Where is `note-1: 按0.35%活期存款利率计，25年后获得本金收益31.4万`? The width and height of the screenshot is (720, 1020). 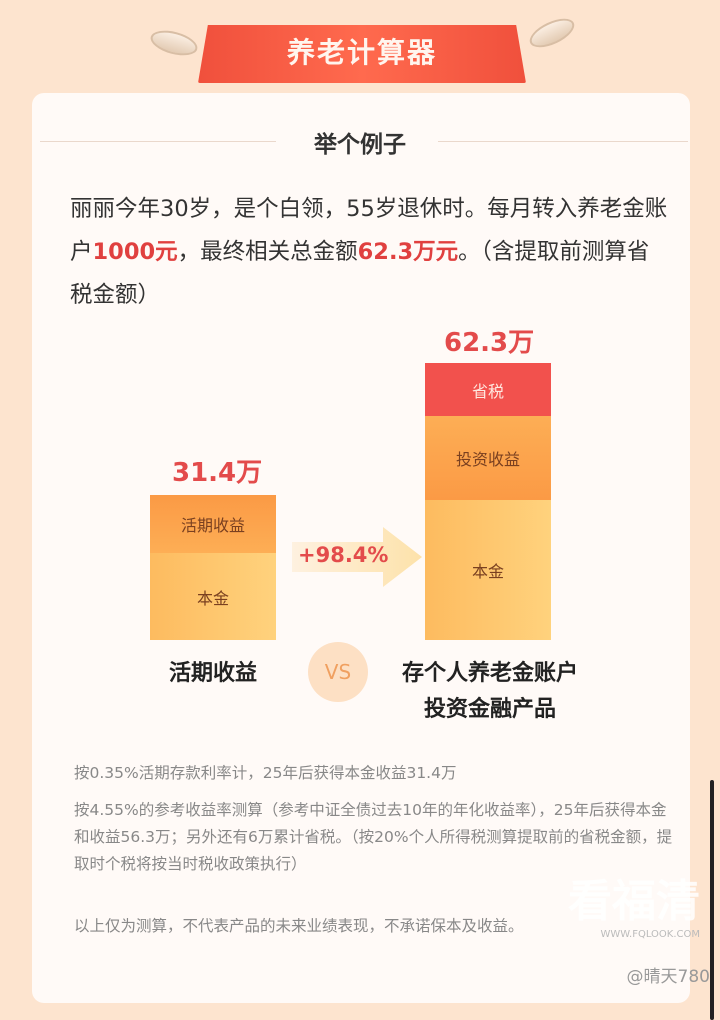
note-1: 按0.35%活期存款利率计，25年后获得本金收益31.4万 is located at coordinates (265, 773).